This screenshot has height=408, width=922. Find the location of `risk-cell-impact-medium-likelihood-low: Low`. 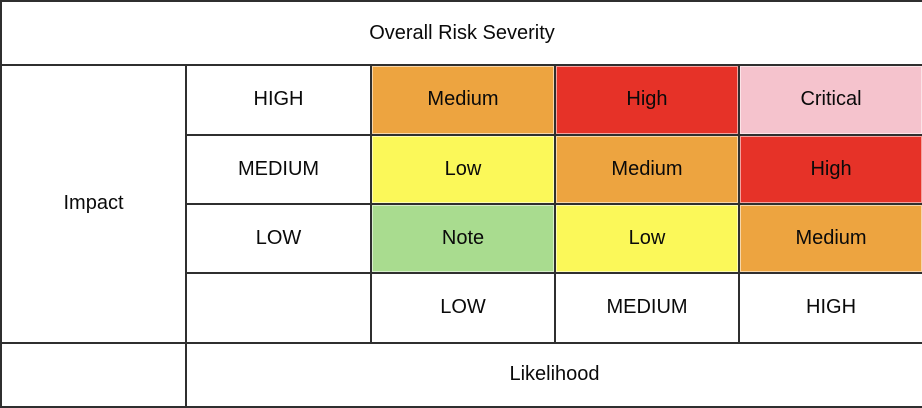

risk-cell-impact-medium-likelihood-low: Low is located at coordinates (463, 169).